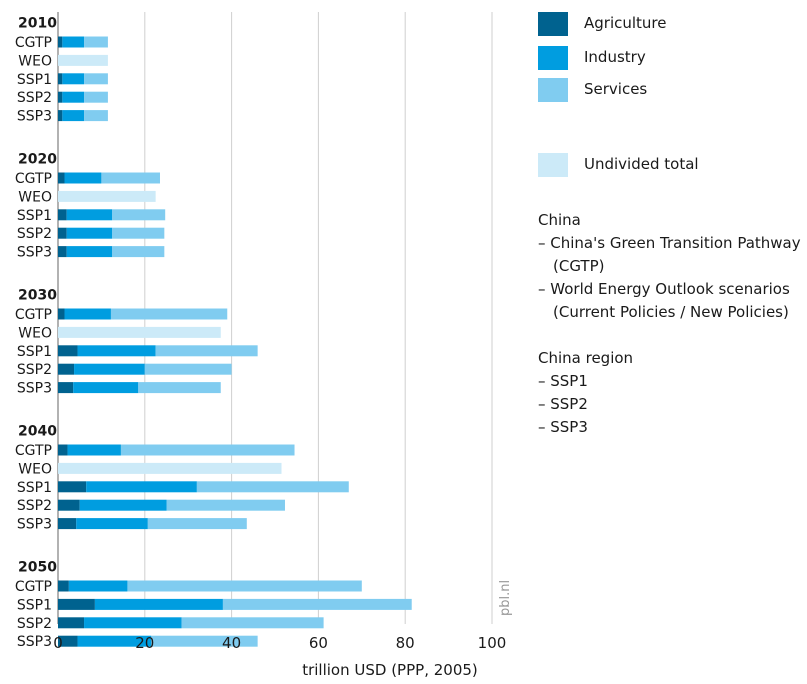 This screenshot has height=684, width=807. Describe the element at coordinates (37, 568) in the screenshot. I see `group-year-label: 2050` at that location.